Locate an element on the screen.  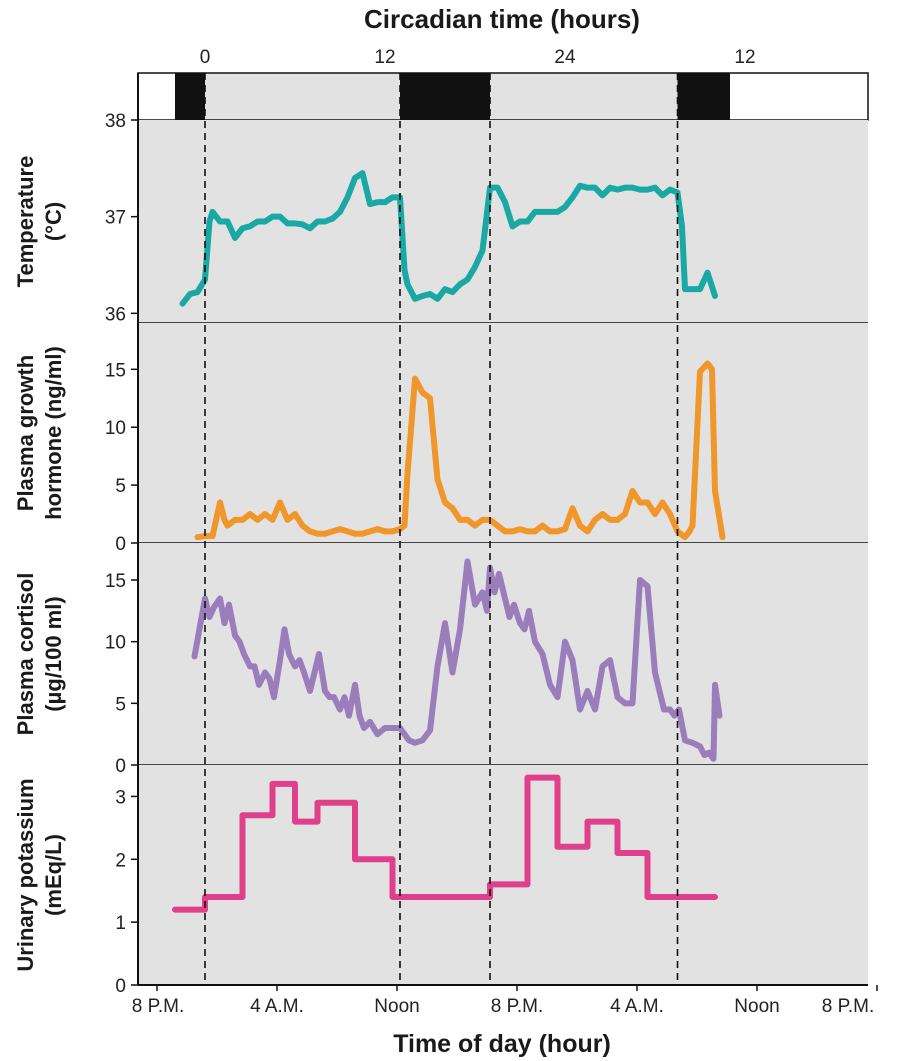
top-axis-tick-label: 0 is located at coordinates (205, 57).